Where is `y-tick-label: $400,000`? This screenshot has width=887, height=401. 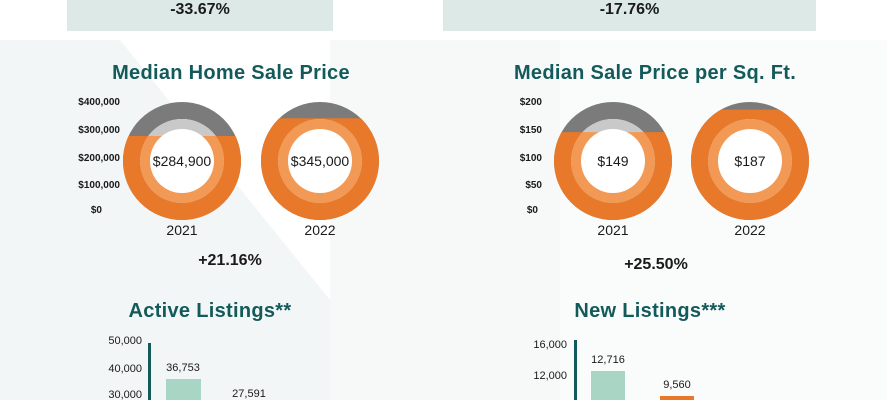 y-tick-label: $400,000 is located at coordinates (99, 102).